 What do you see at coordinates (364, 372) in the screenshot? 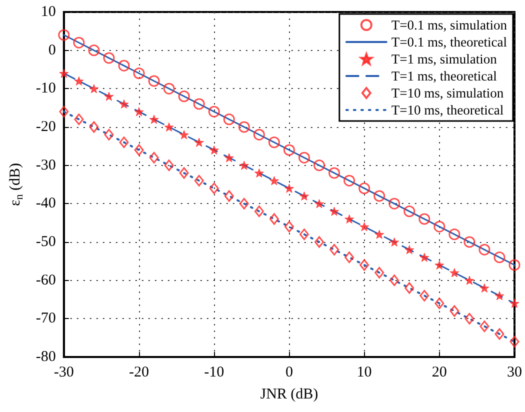
I see `x-tick-label: 10` at bounding box center [364, 372].